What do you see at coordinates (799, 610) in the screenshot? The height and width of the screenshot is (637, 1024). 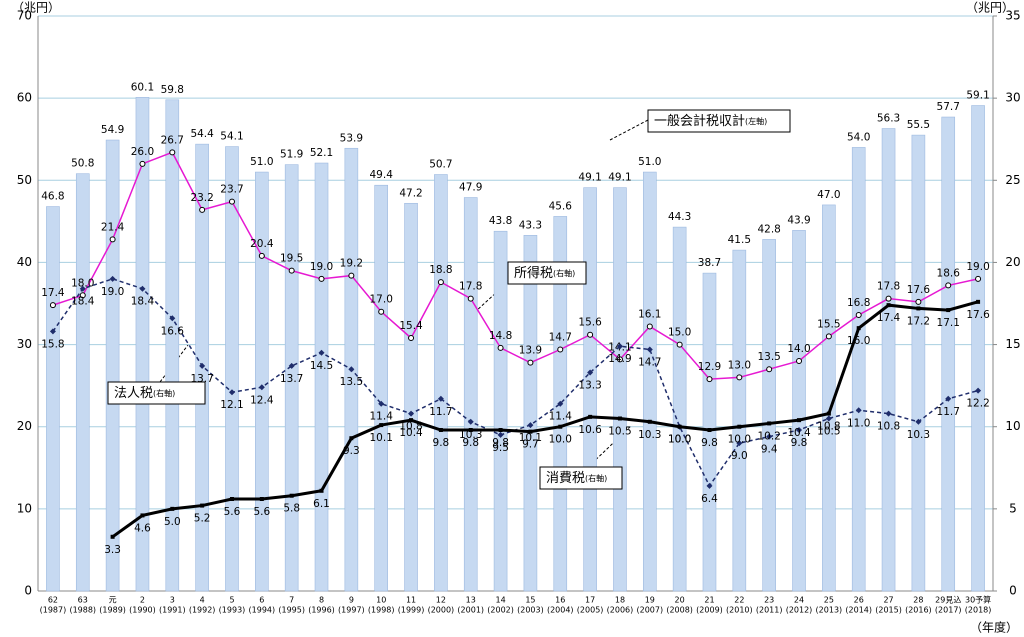 I see `x-tick-year: (2012)` at bounding box center [799, 610].